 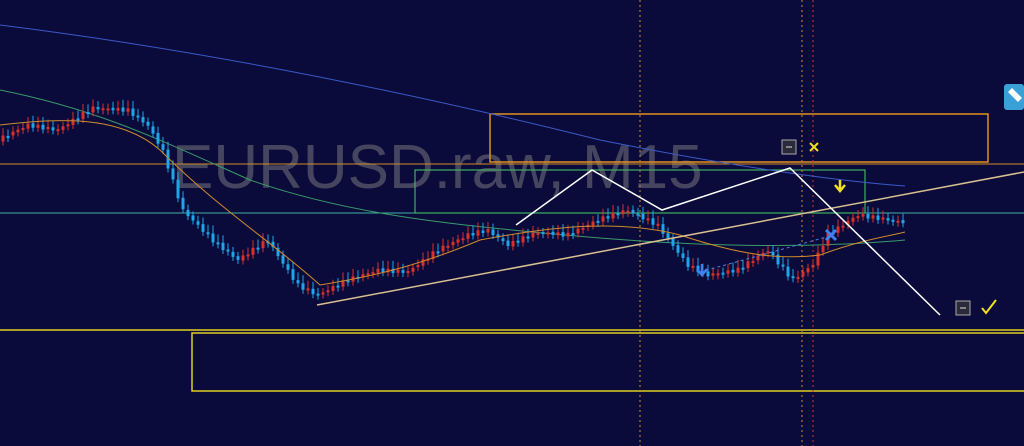 I want to click on trade-line, so click(x=765, y=254).